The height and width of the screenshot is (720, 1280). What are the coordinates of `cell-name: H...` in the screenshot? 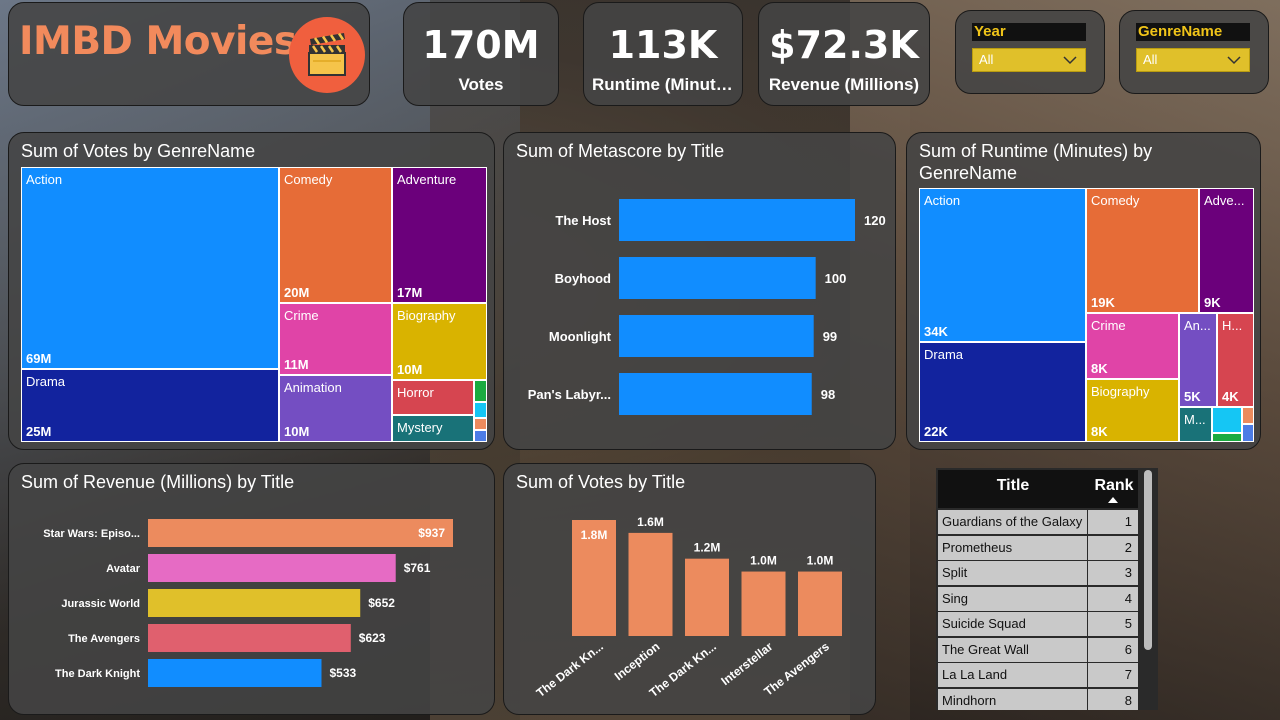 It's located at (1232, 325).